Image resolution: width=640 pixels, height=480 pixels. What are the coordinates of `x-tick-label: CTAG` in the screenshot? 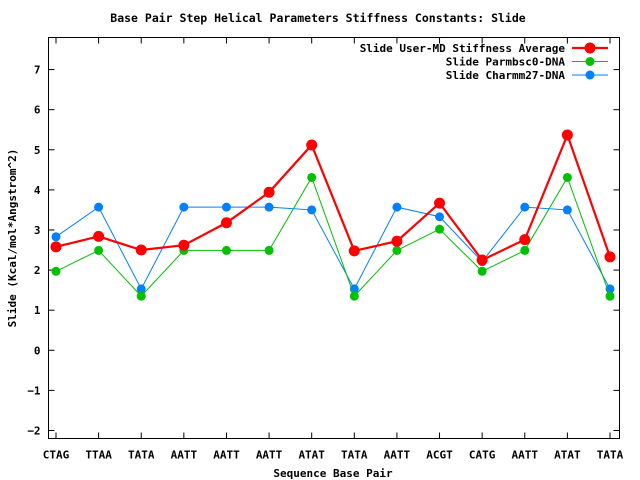 It's located at (56, 455).